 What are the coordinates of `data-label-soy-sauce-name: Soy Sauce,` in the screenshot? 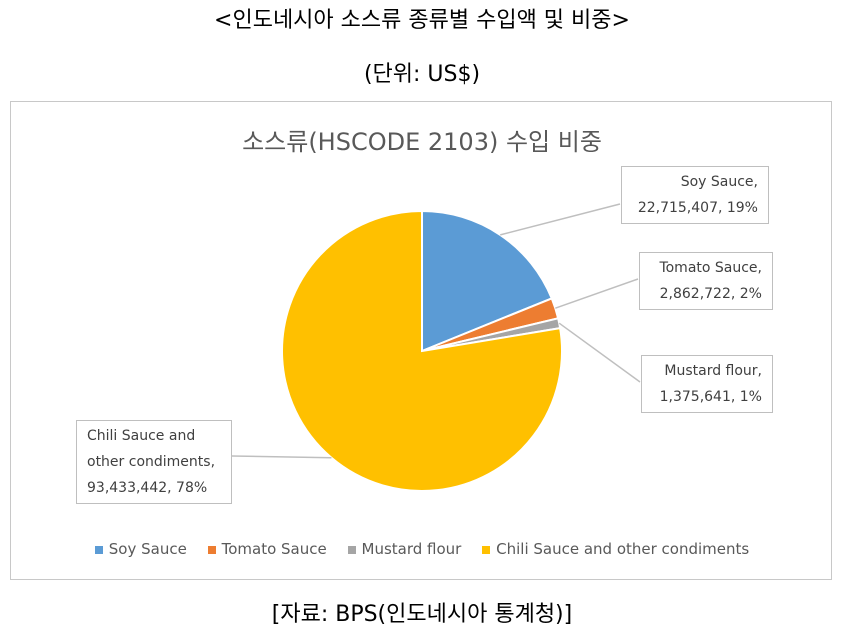 It's located at (719, 182).